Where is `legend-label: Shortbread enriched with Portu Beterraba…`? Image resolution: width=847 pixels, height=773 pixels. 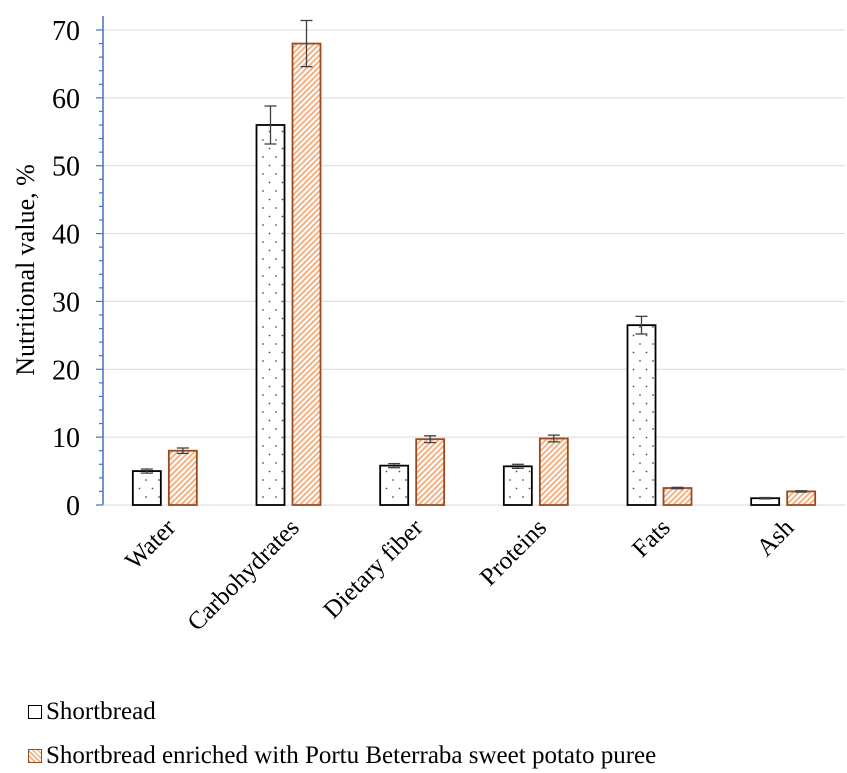
legend-label: Shortbread enriched with Portu Beterraba… is located at coordinates (351, 755).